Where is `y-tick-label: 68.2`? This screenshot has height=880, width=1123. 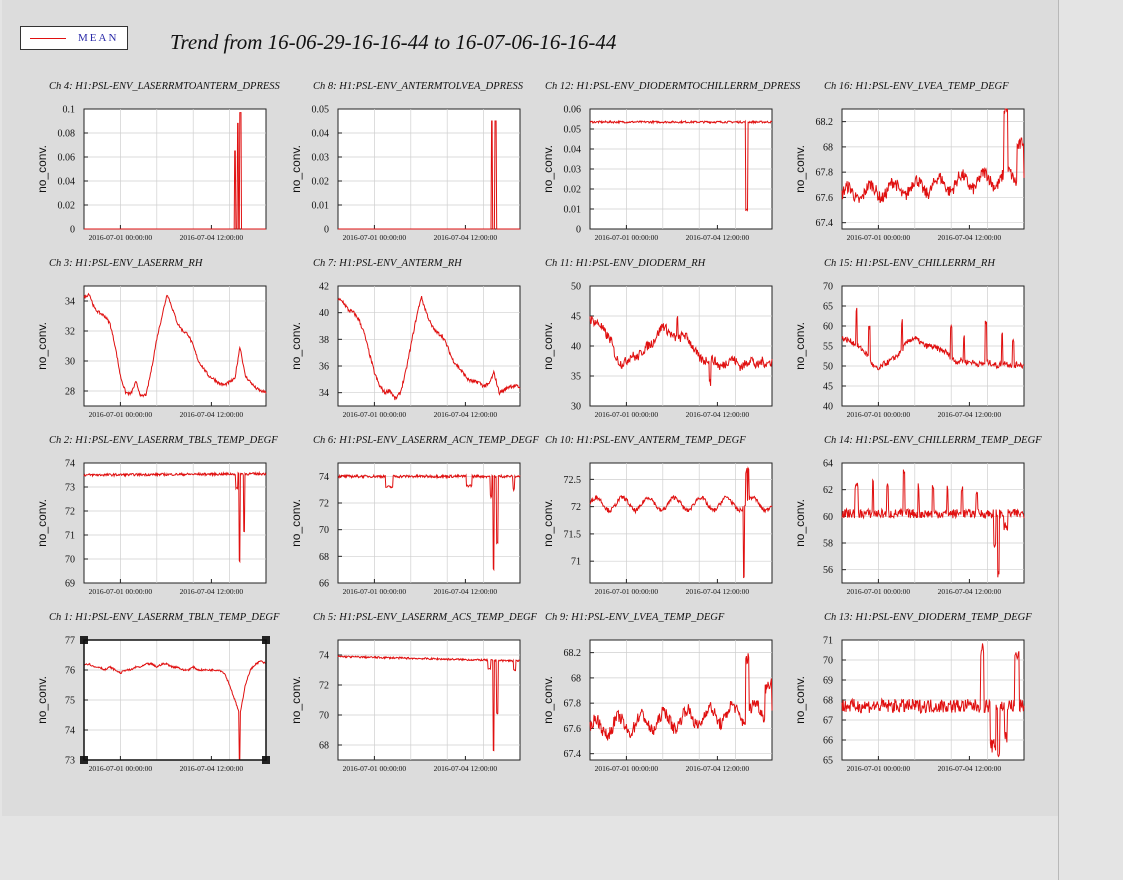 y-tick-label: 68.2 is located at coordinates (825, 122).